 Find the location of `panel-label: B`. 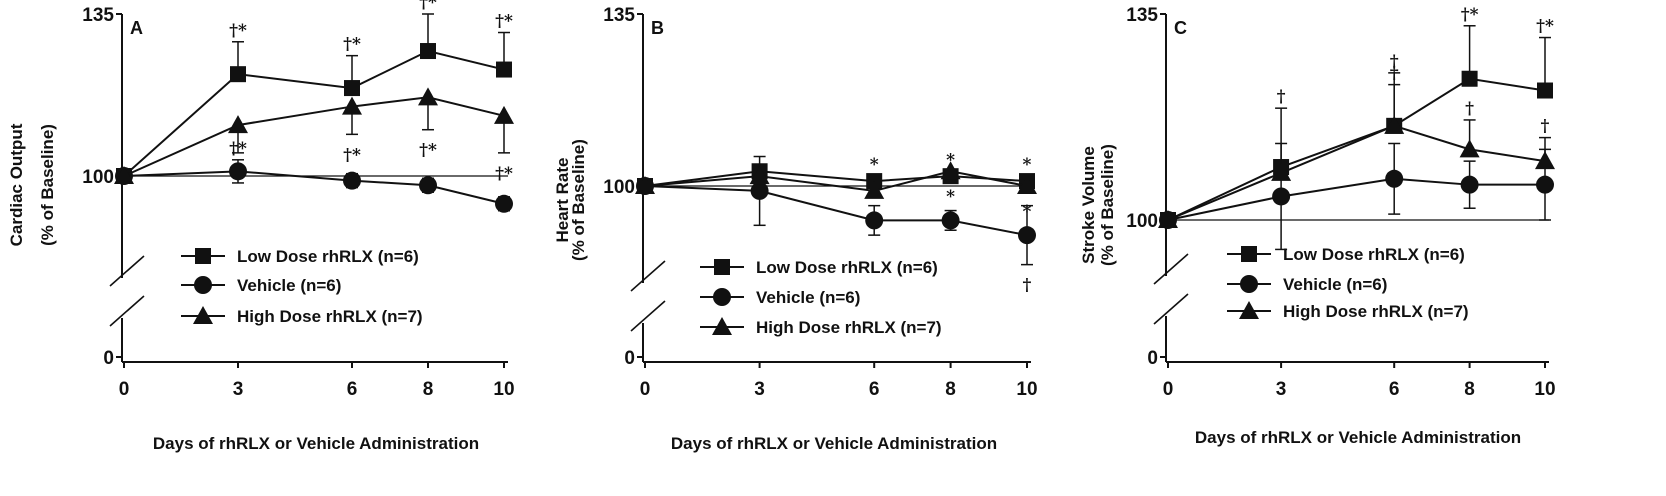

panel-label: B is located at coordinates (657, 28).